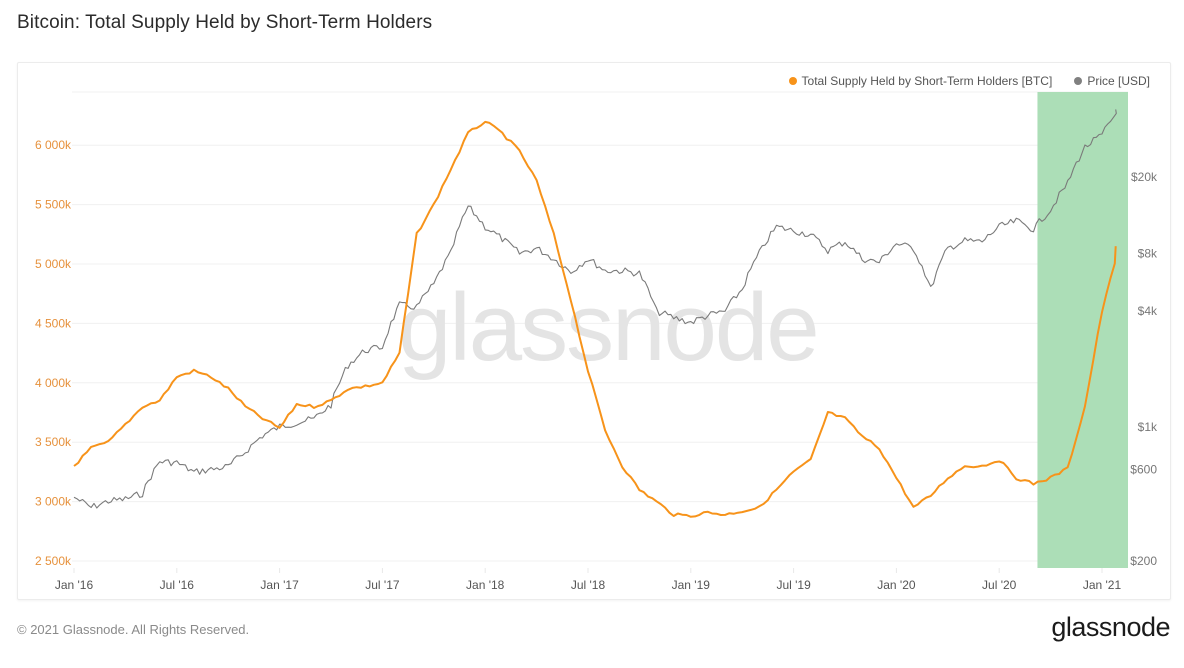  I want to click on right-axis-tick-label: $1k, so click(1148, 427).